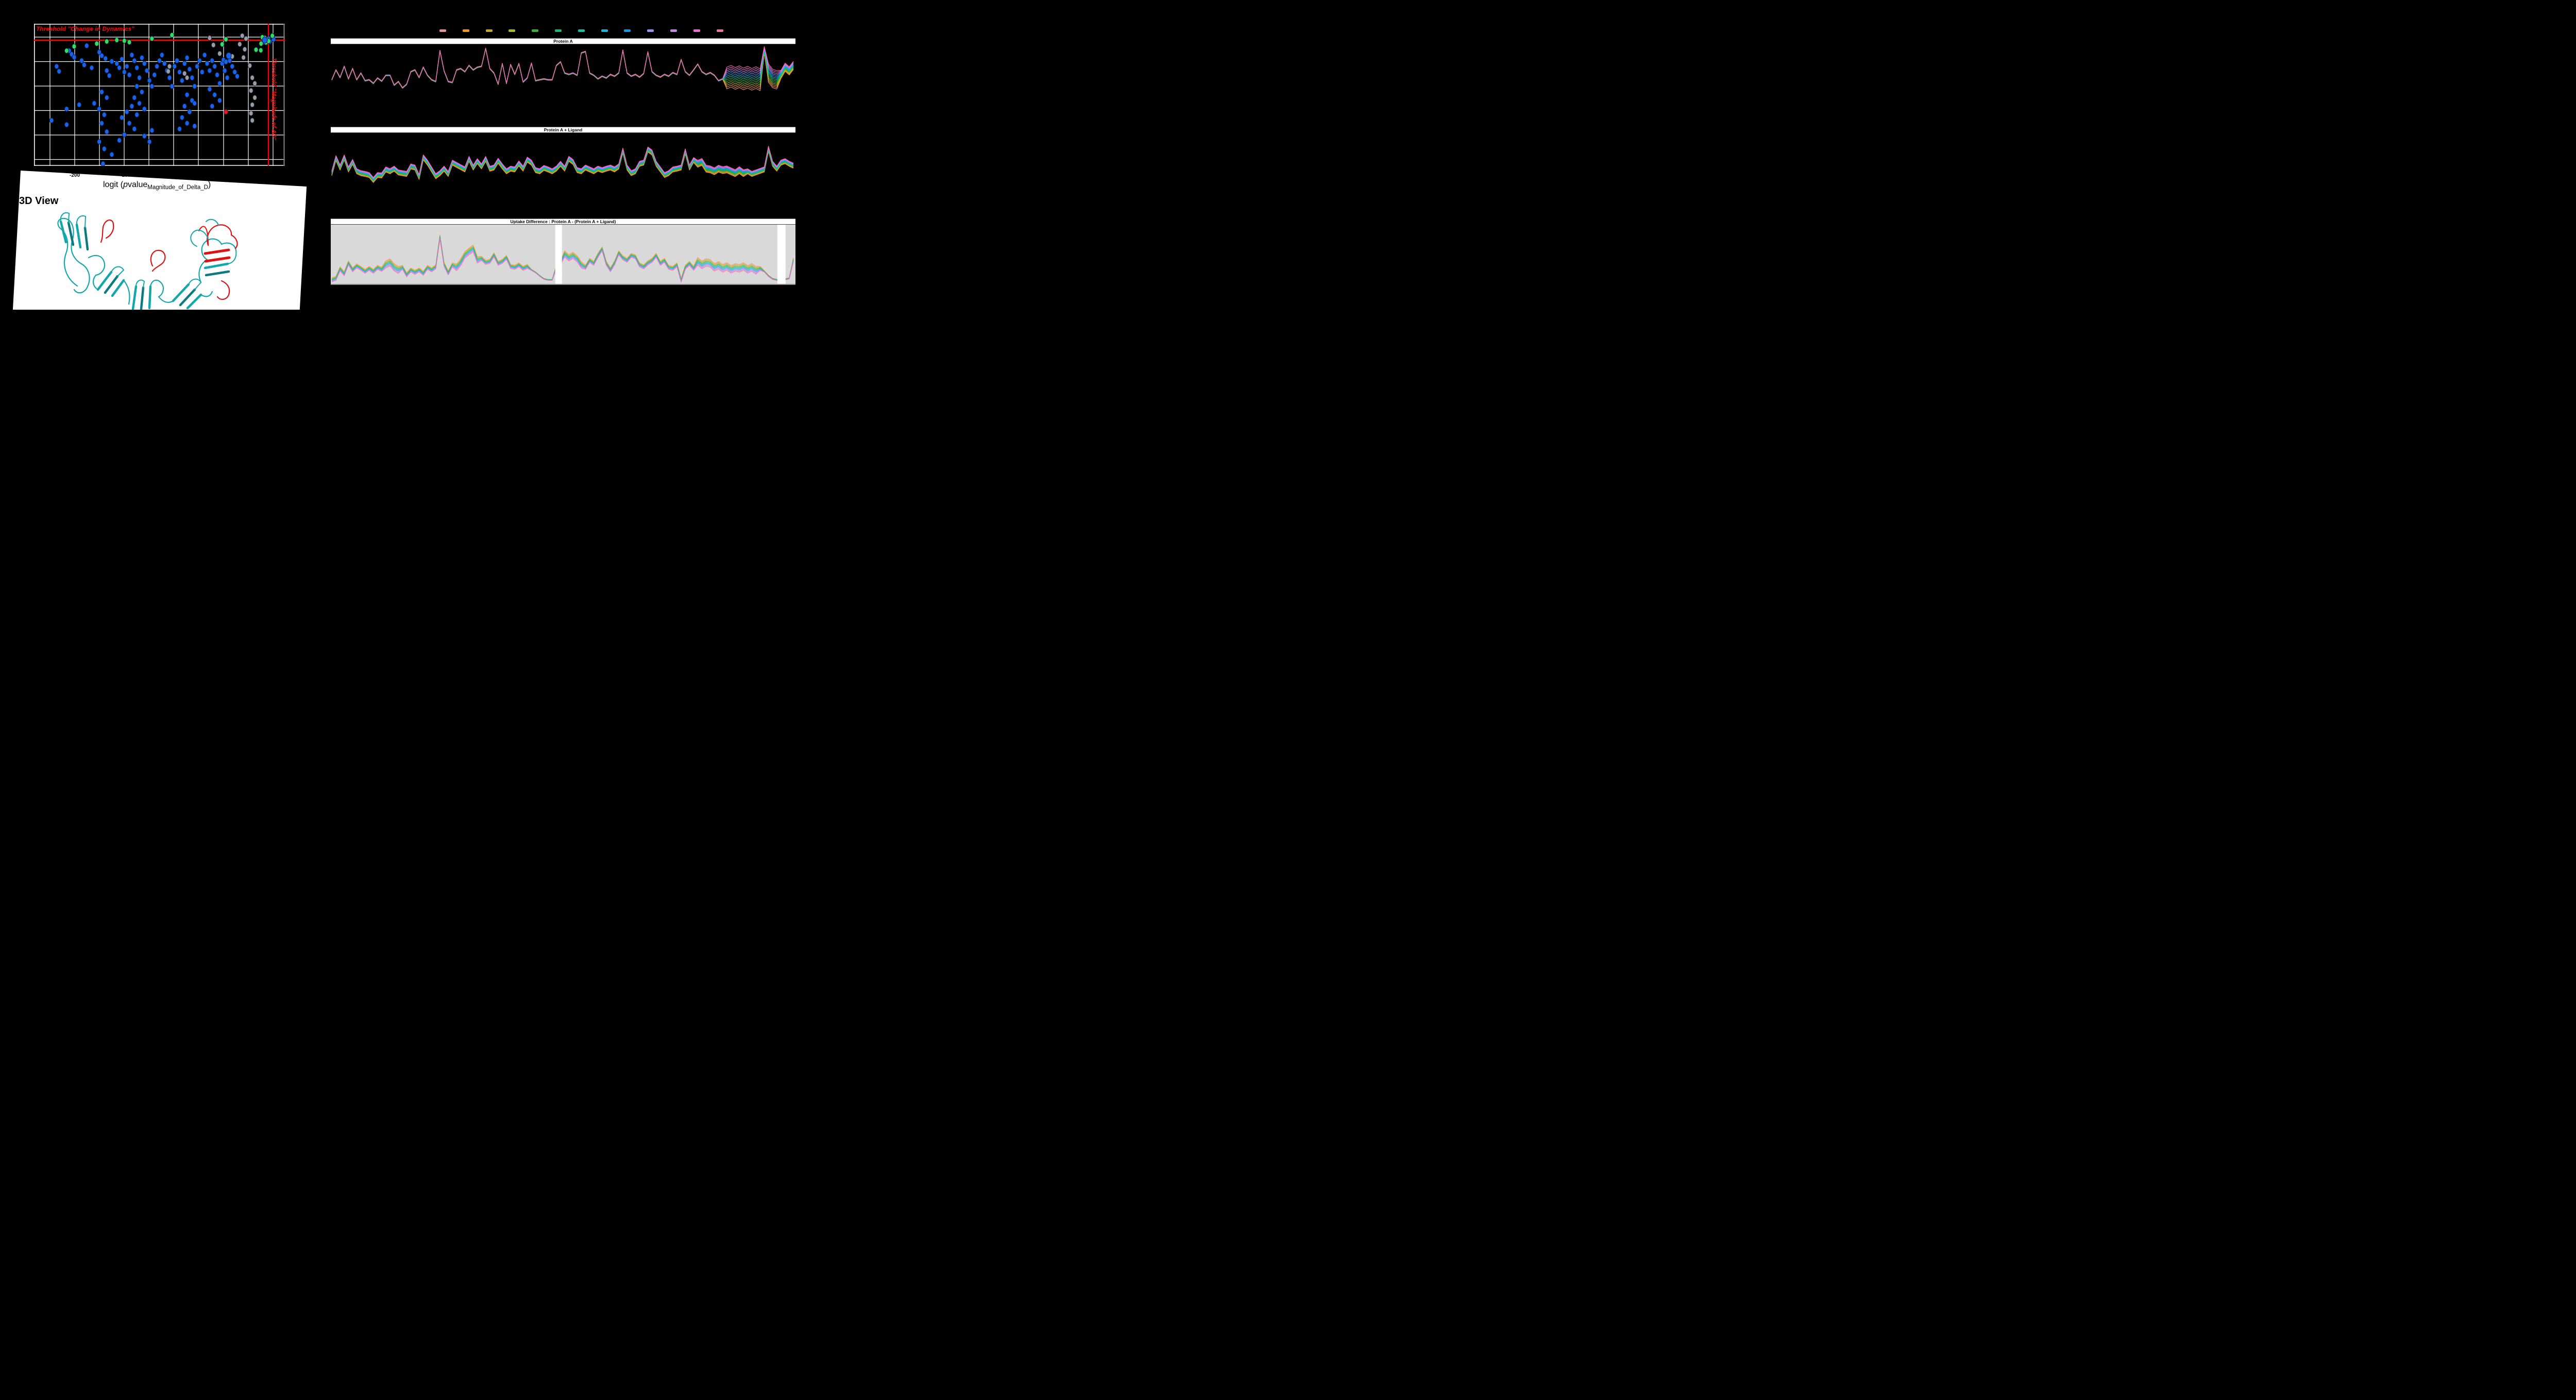 Image resolution: width=2576 pixels, height=1400 pixels. Describe the element at coordinates (159, 95) in the screenshot. I see `volcano-plot` at that location.